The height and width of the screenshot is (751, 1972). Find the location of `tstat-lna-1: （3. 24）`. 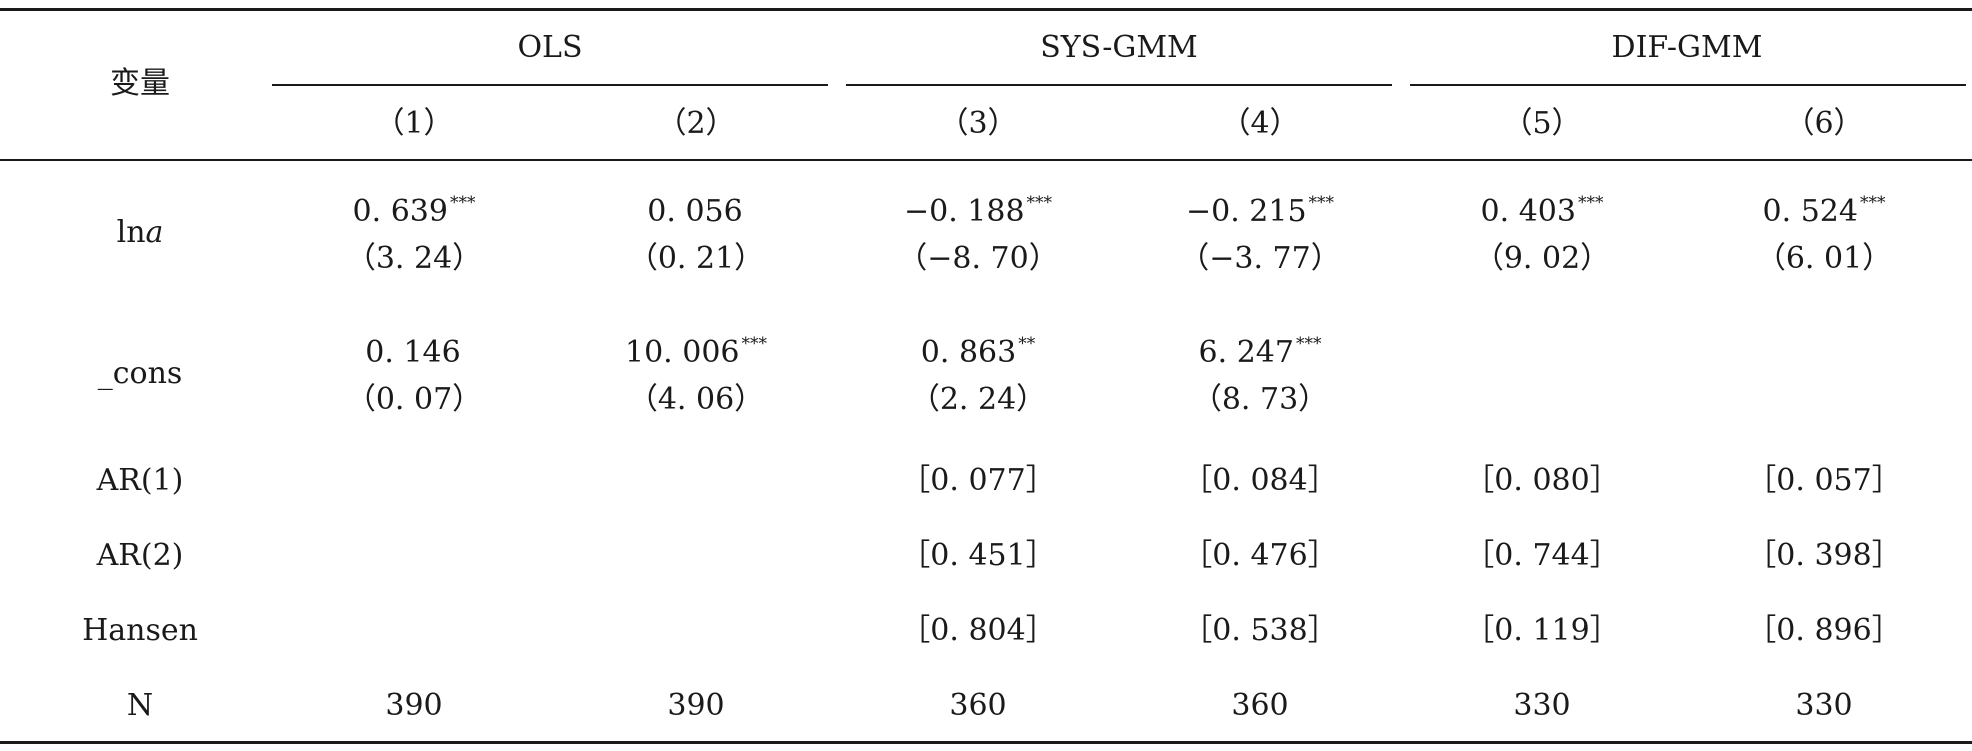

tstat-lna-1: （3. 24） is located at coordinates (414, 258).